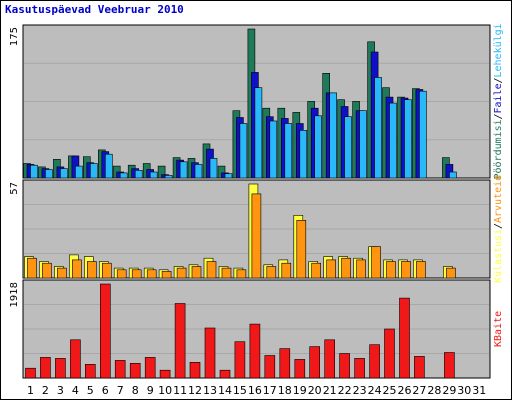 The image size is (512, 400). Describe the element at coordinates (135, 390) in the screenshot. I see `x-tick-day-8: 8` at that location.